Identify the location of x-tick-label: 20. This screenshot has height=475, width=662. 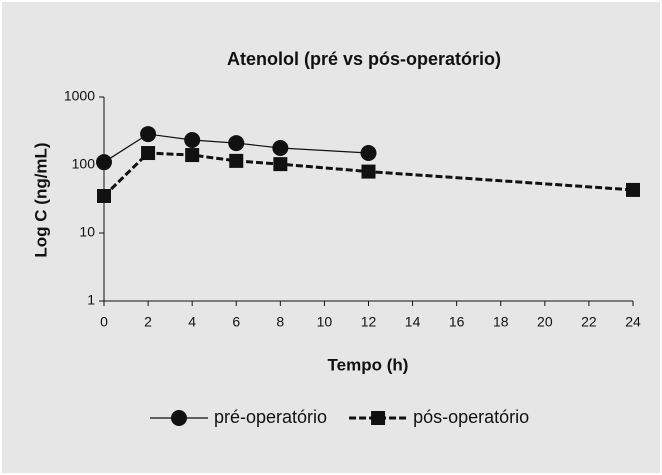
(545, 322).